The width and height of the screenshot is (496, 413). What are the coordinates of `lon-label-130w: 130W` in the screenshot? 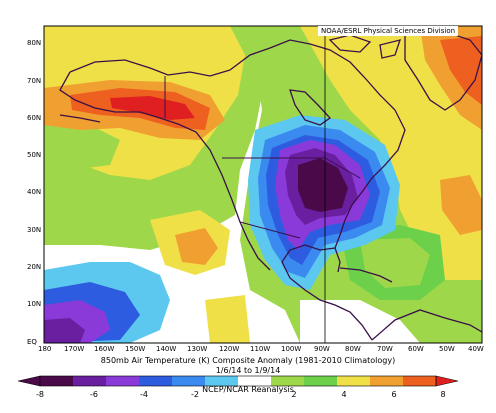 It's located at (197, 349).